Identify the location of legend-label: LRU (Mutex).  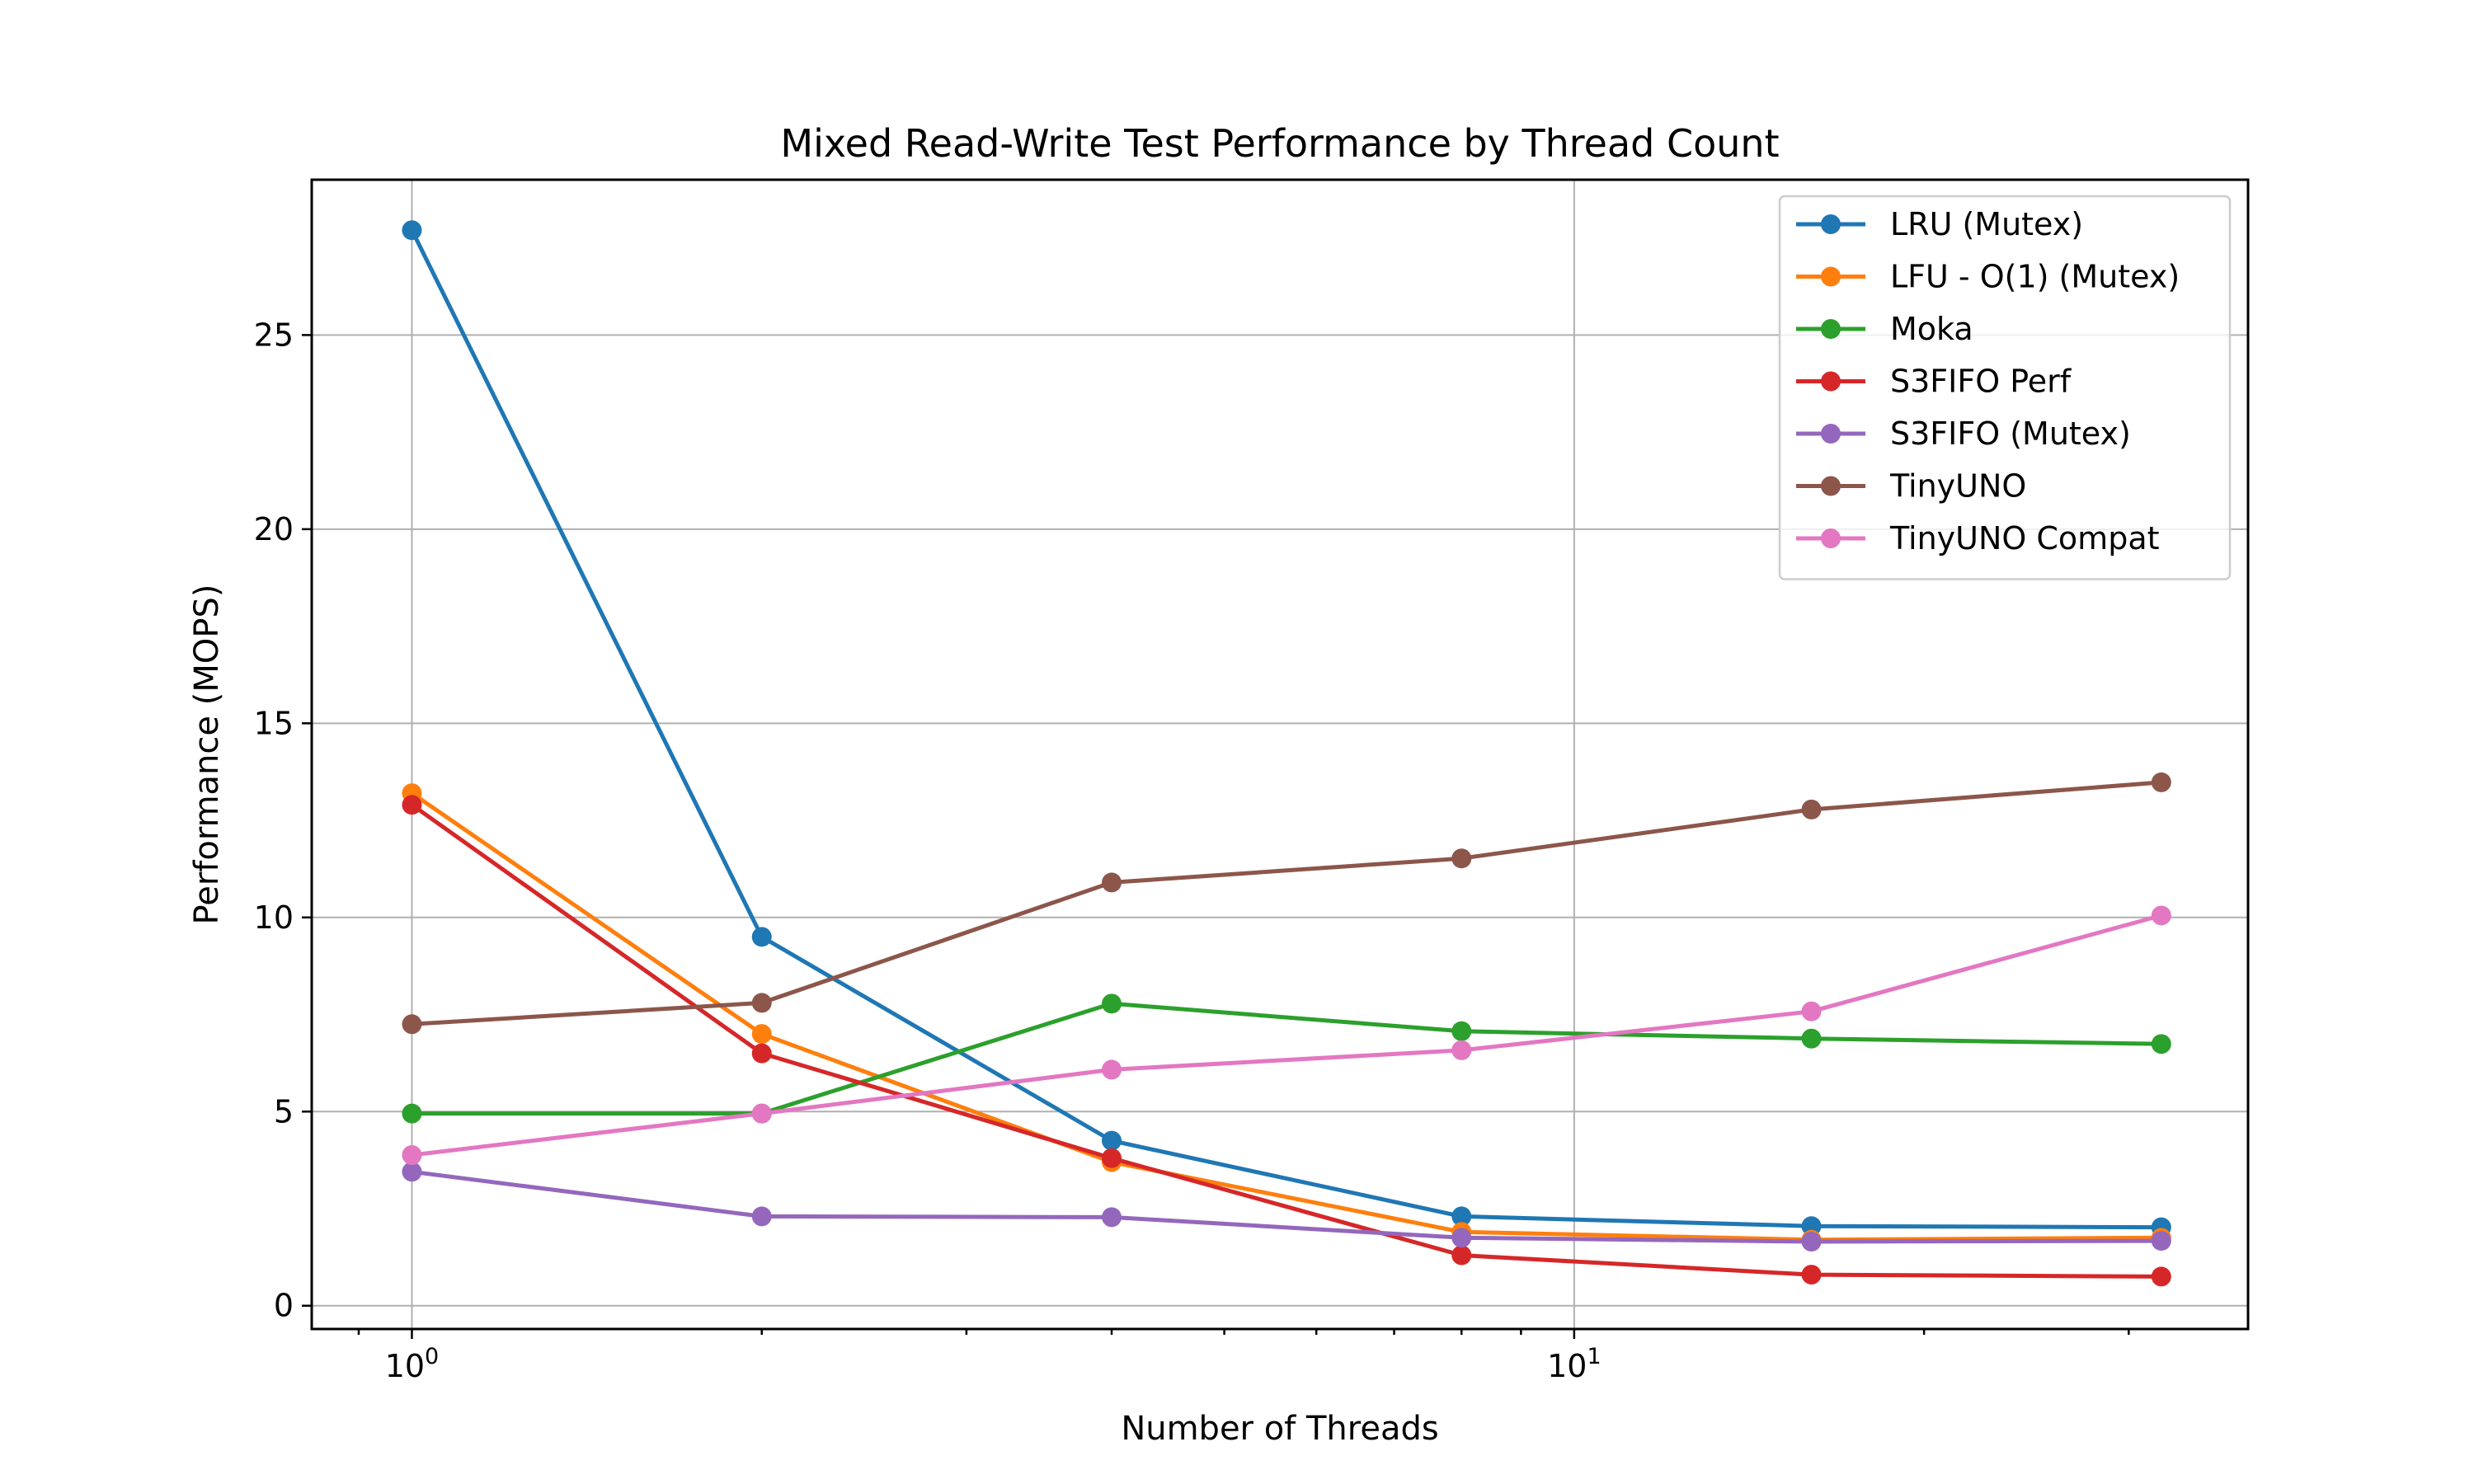
(1986, 224).